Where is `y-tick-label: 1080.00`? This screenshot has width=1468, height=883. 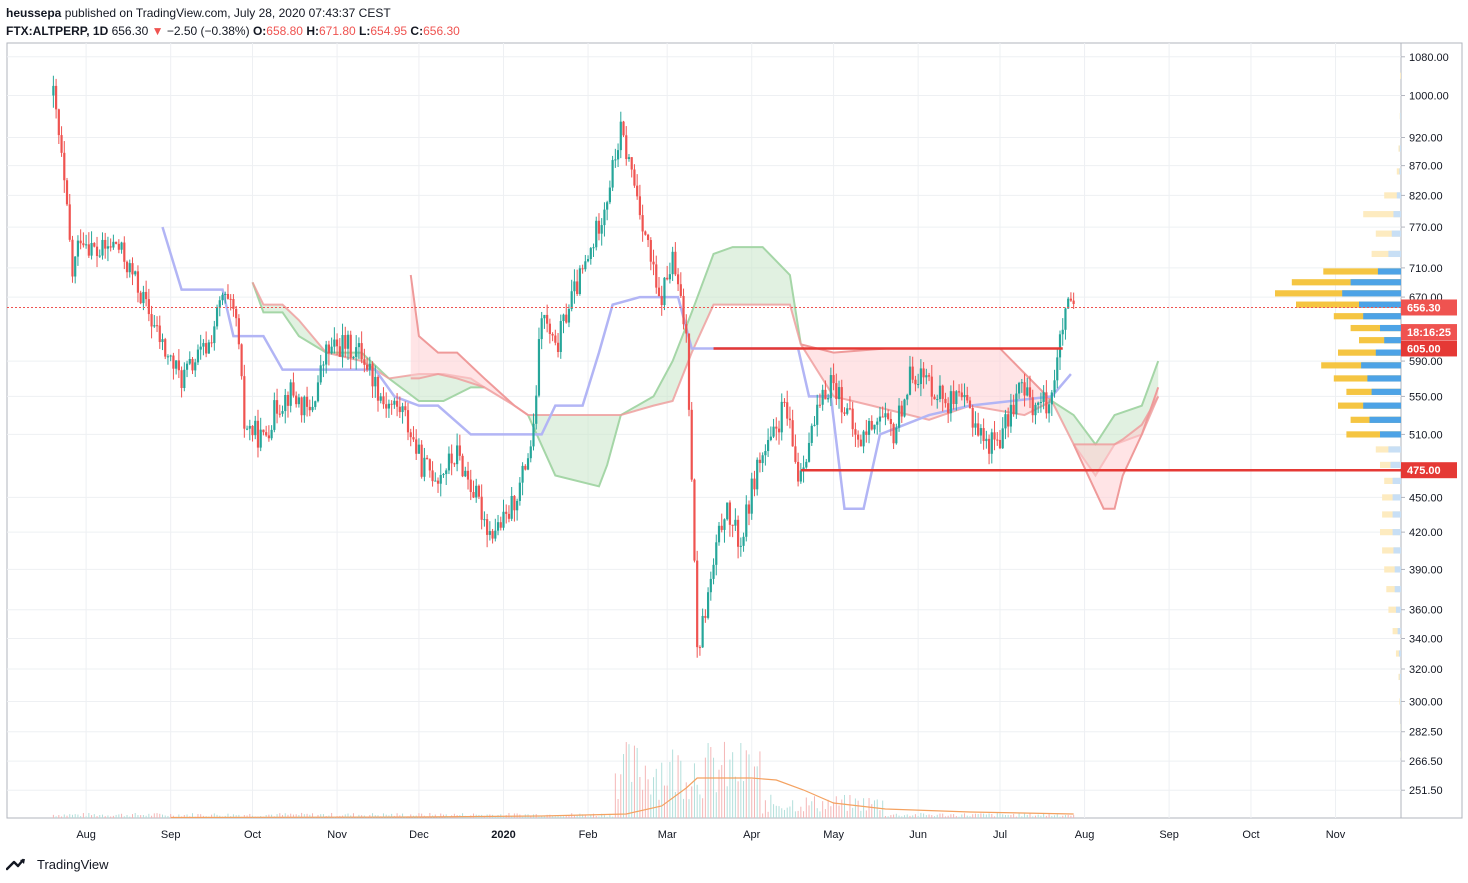
y-tick-label: 1080.00 is located at coordinates (1429, 58).